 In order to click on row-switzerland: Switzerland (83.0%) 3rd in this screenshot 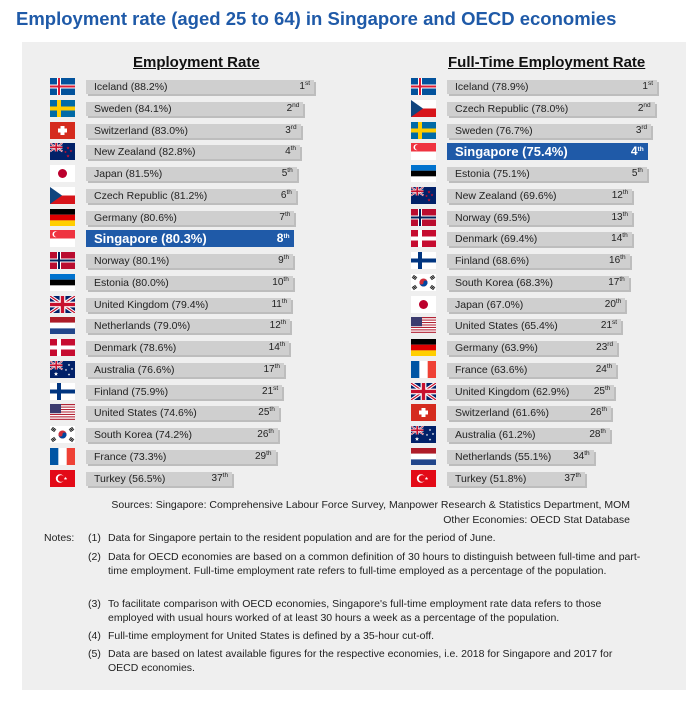, I will do `click(185, 130)`.